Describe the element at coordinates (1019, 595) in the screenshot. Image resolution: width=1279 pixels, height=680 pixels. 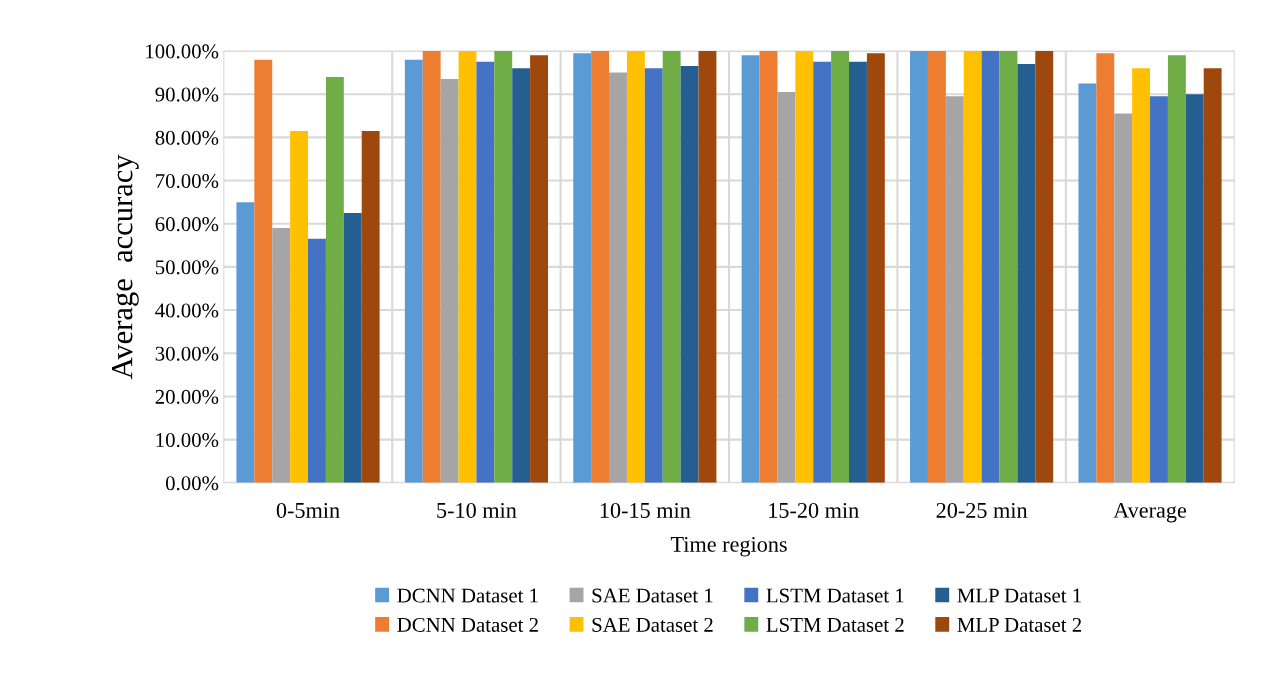
I see `legend-label: MLP Dataset 1` at that location.